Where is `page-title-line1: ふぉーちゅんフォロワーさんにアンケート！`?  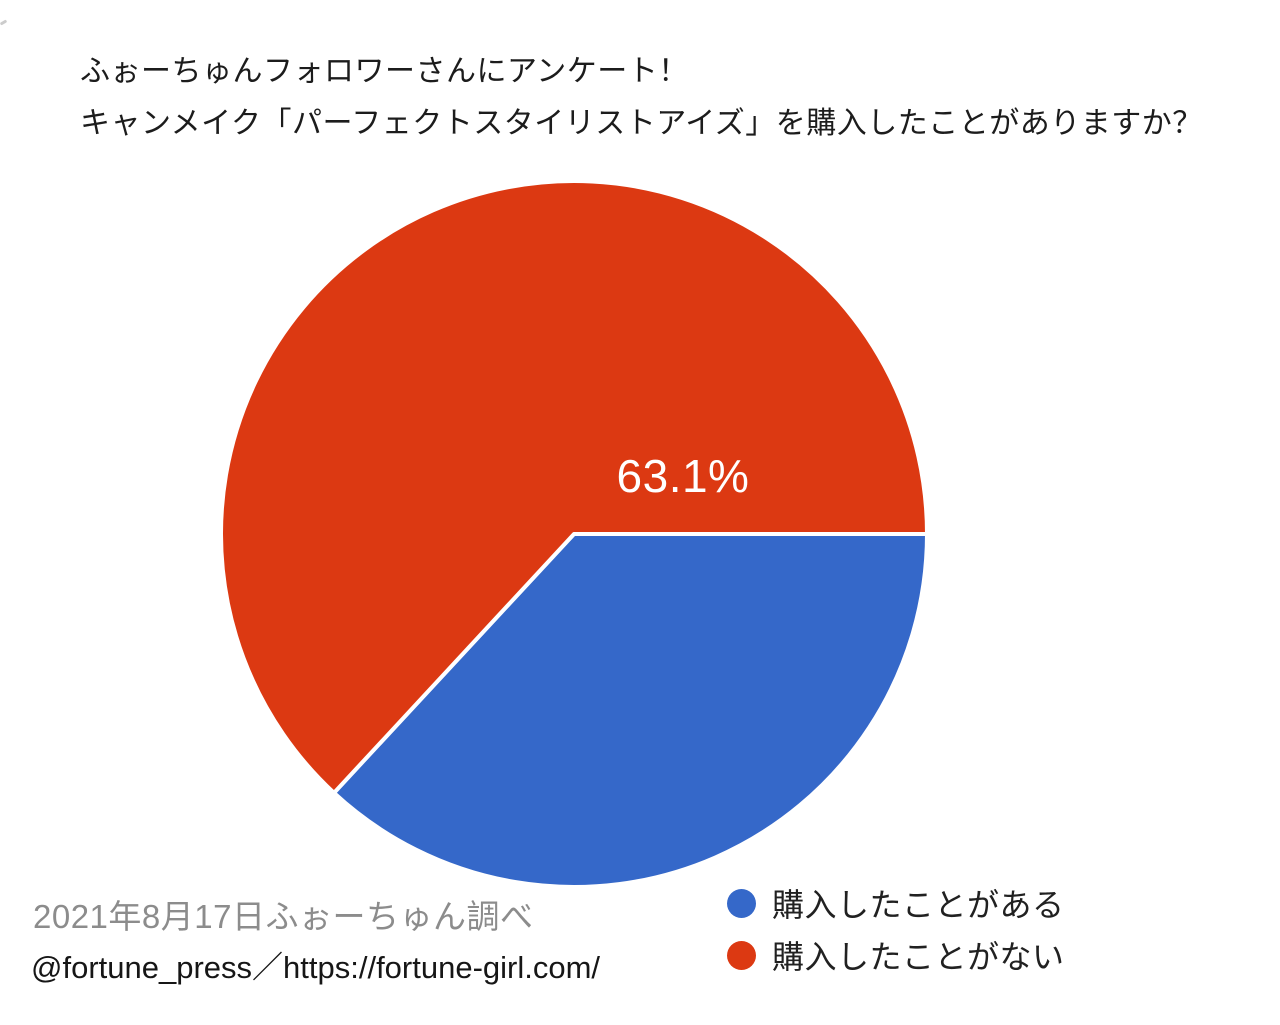
page-title-line1: ふぉーちゅんフォロワーさんにアンケート！ is located at coordinates (384, 71).